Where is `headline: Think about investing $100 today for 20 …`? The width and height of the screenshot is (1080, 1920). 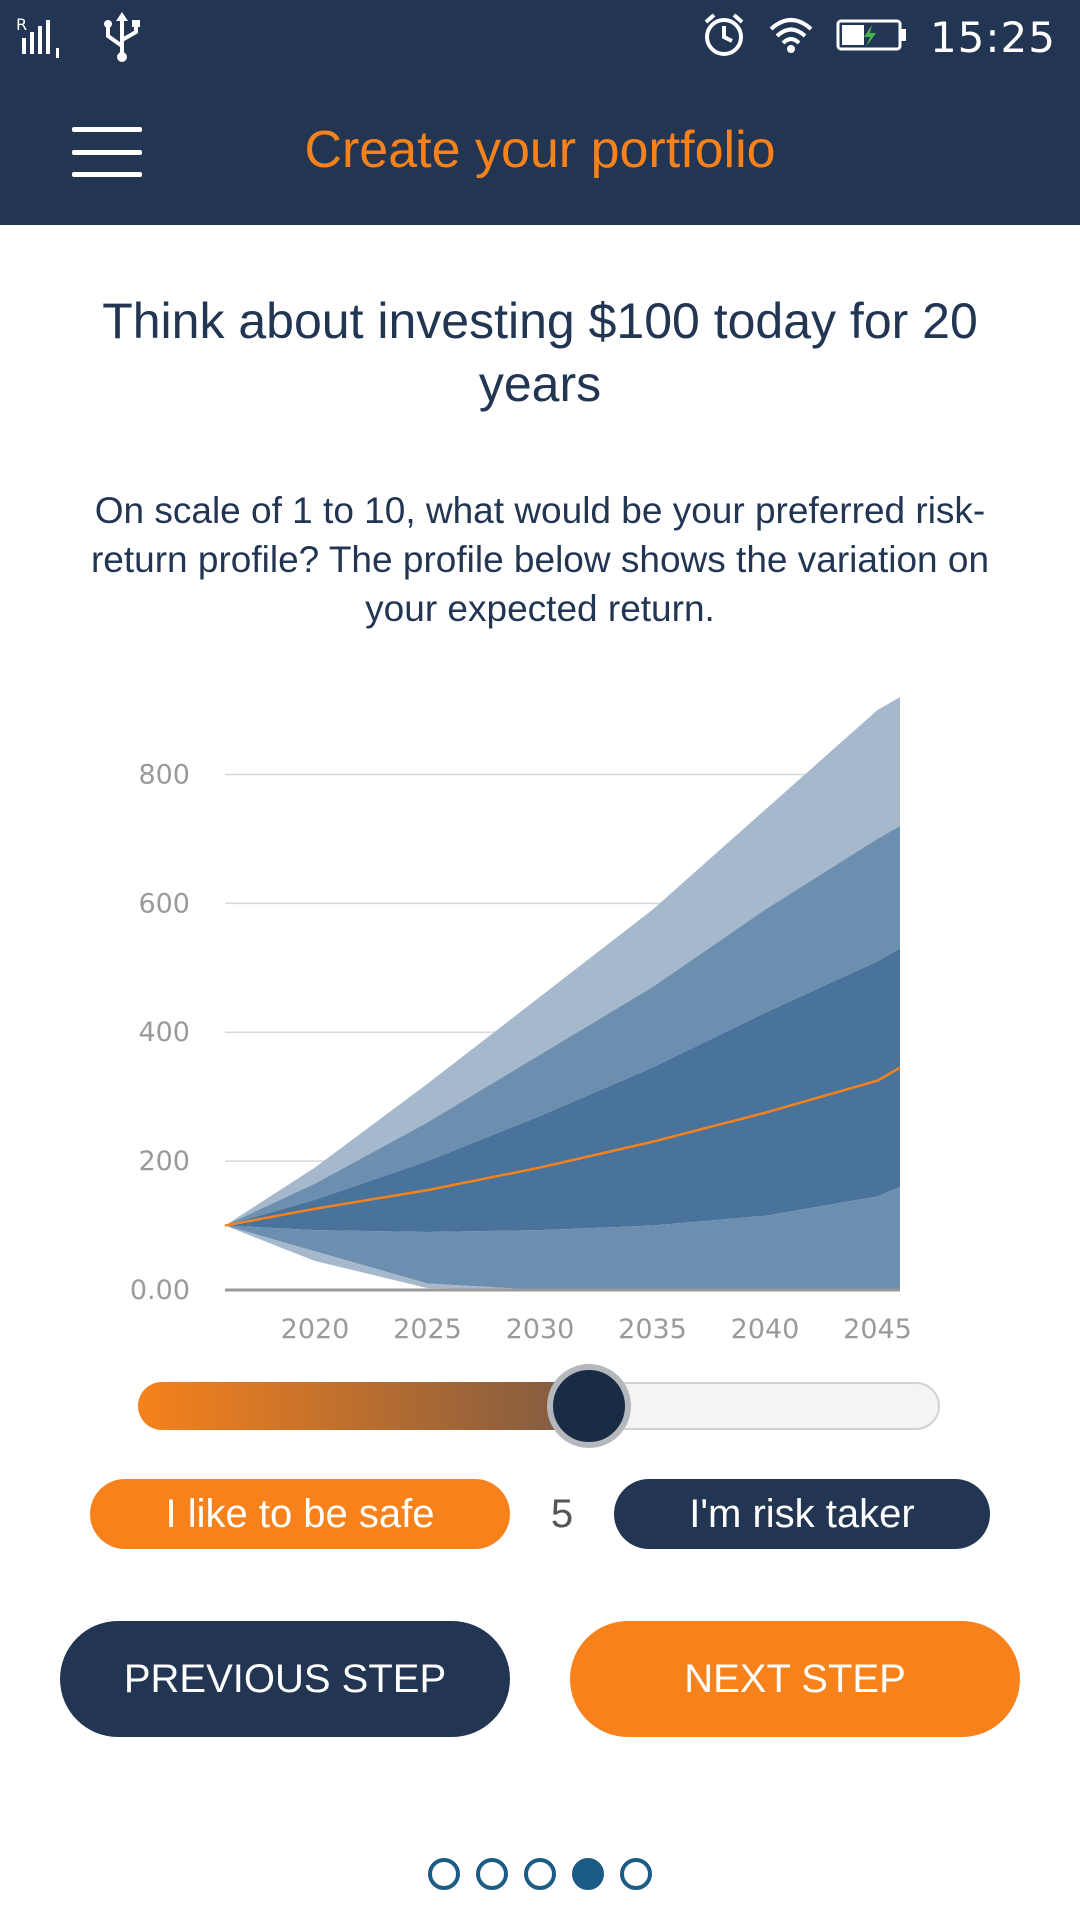
headline: Think about investing $100 today for 20 … is located at coordinates (540, 352).